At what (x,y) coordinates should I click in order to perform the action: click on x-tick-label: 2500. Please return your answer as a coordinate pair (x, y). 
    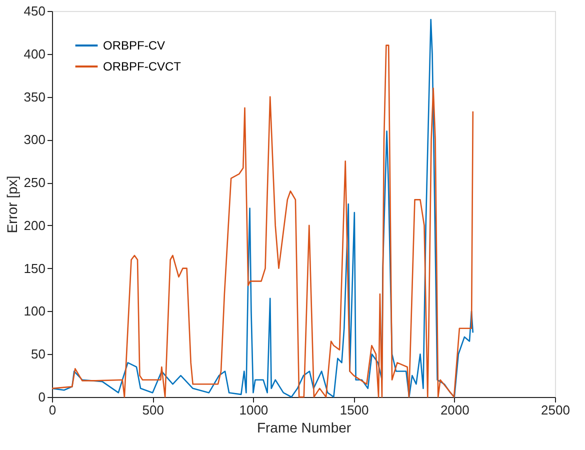
    Looking at the image, I should click on (555, 410).